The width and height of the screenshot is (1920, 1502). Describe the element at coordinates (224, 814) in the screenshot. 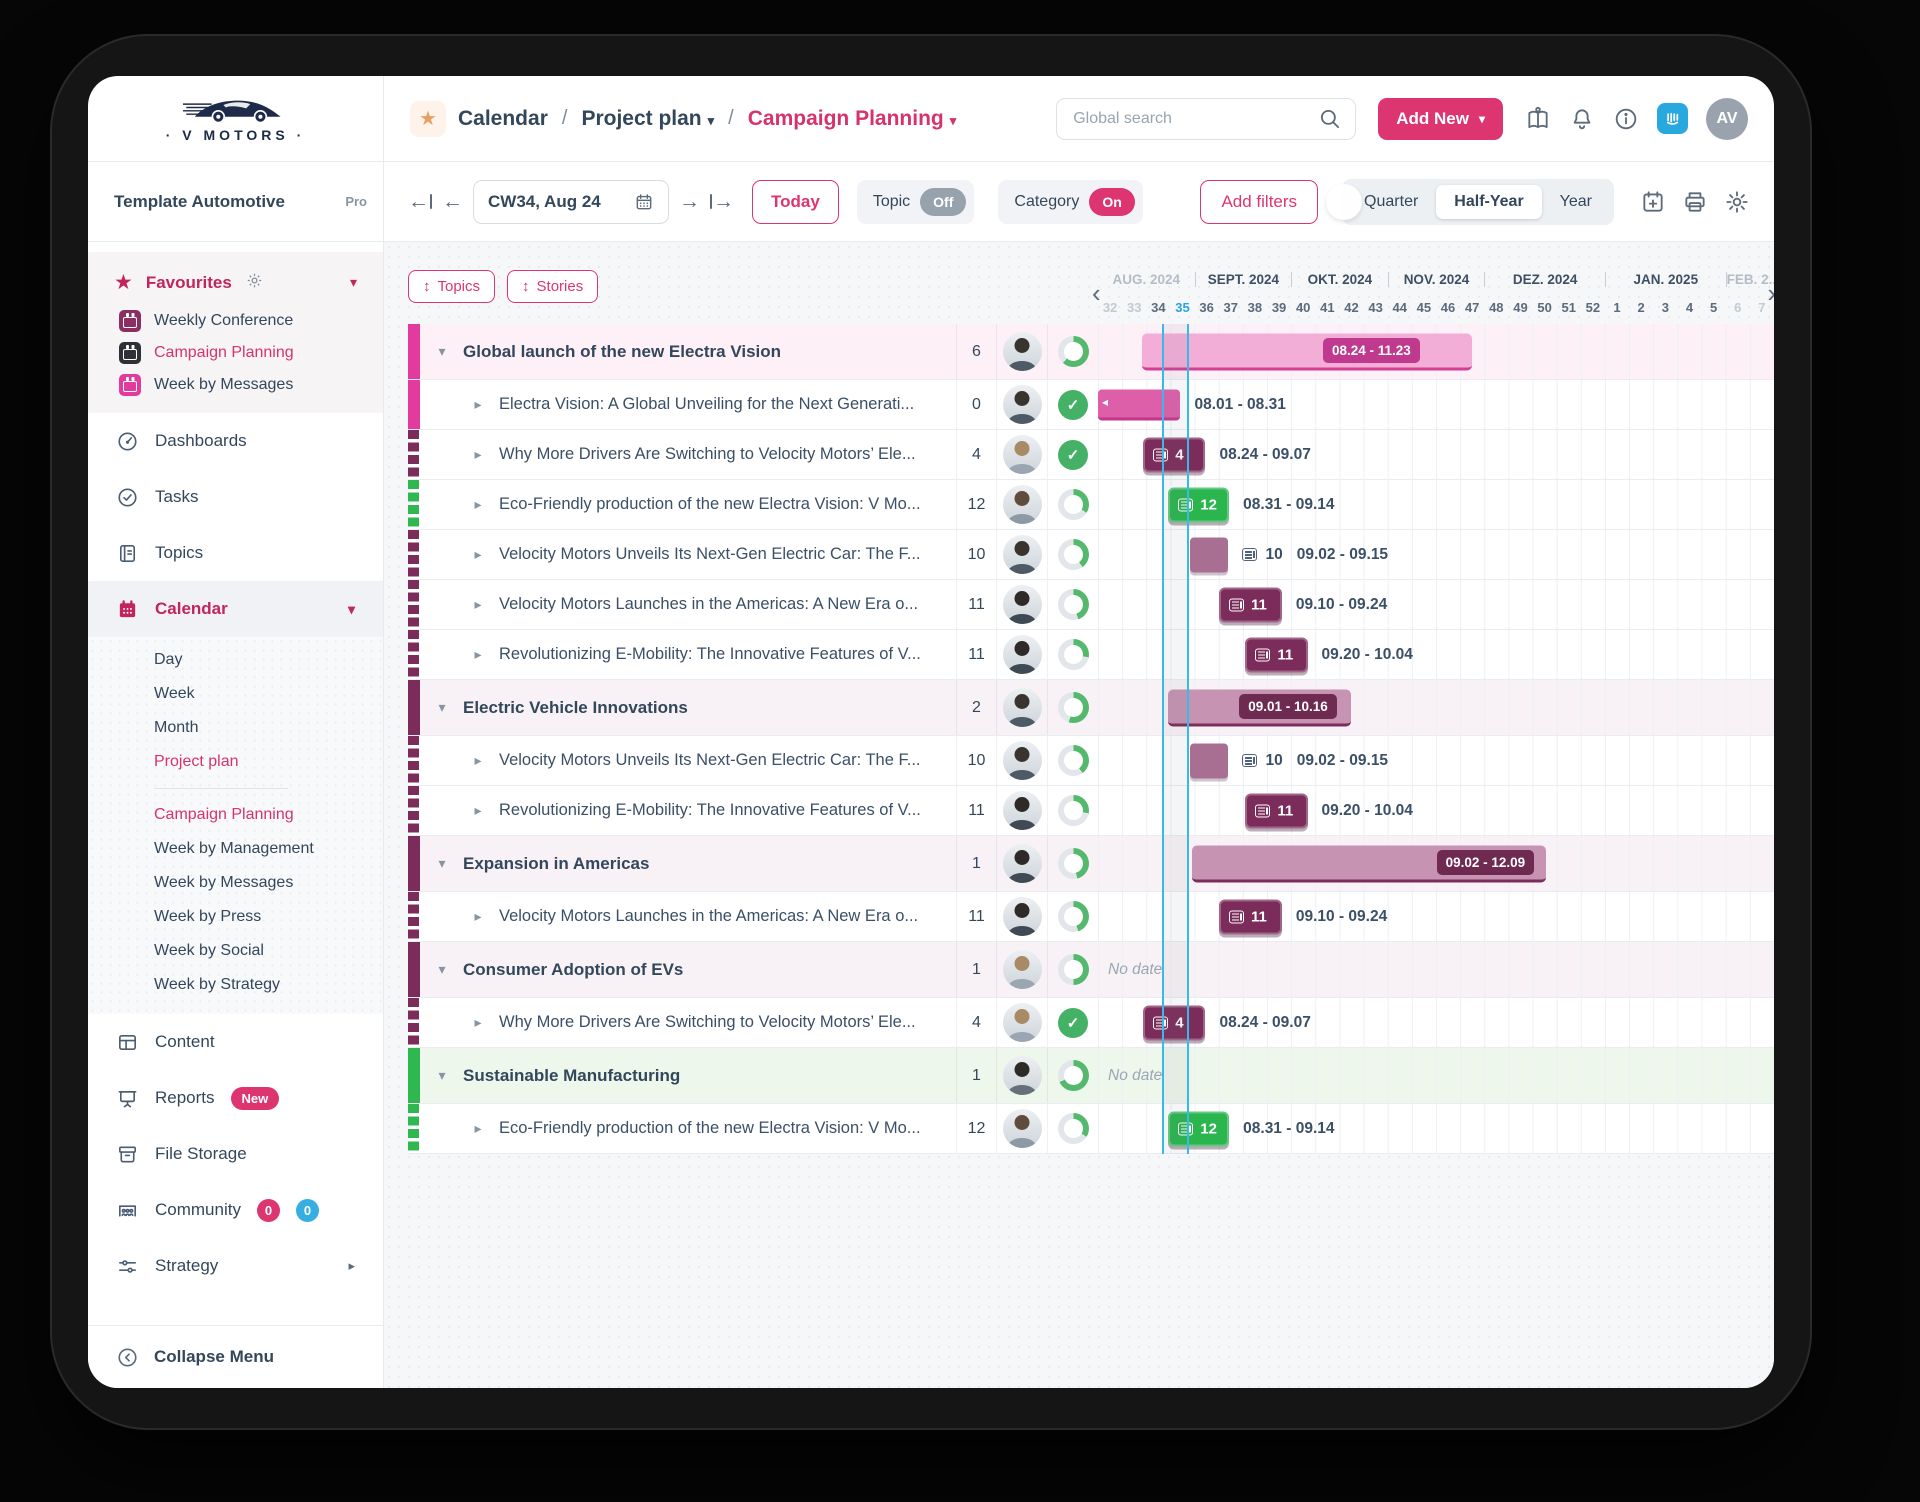

I see `calendar-view-campaign-planning: Campaign Planning` at that location.